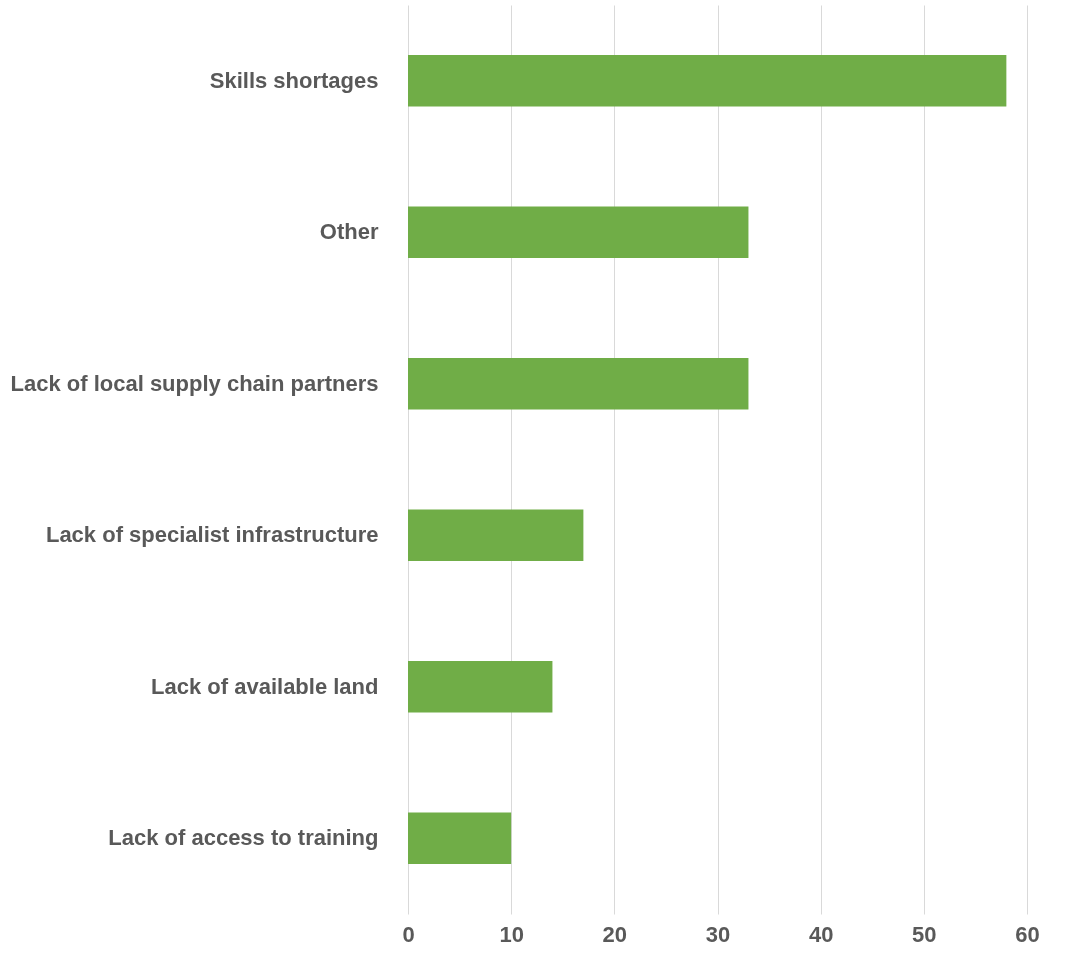  I want to click on x-tick-label: 0, so click(408, 934).